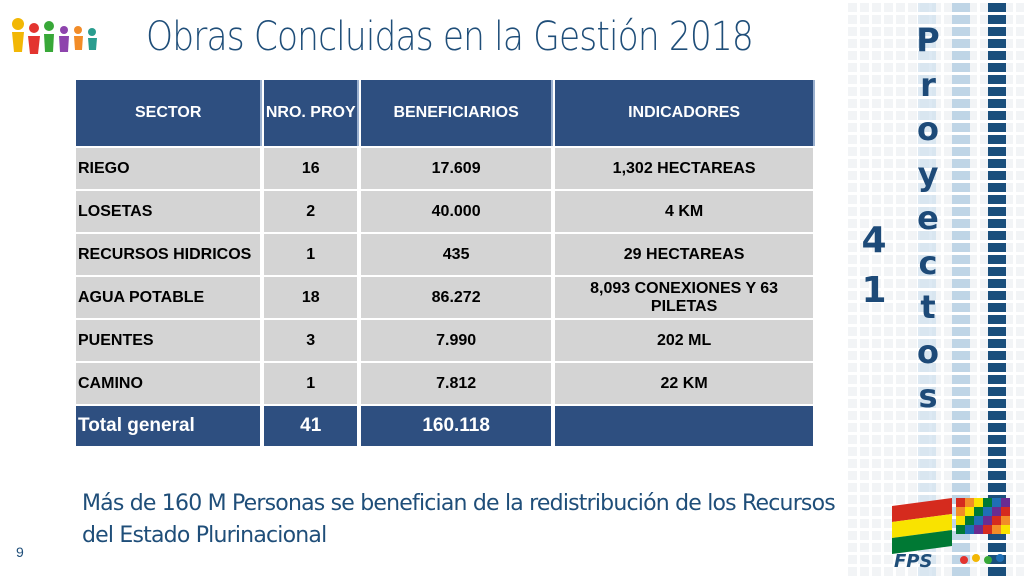  Describe the element at coordinates (457, 113) in the screenshot. I see `header-beneficiarios: BENEFICIARIOS` at that location.